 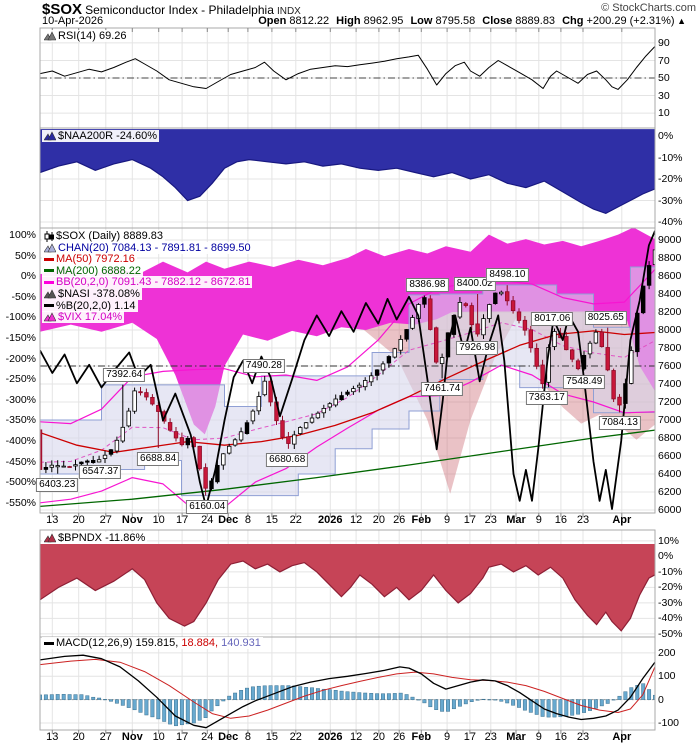 What do you see at coordinates (534, 21) in the screenshot?
I see `quote-value: 8889.83` at bounding box center [534, 21].